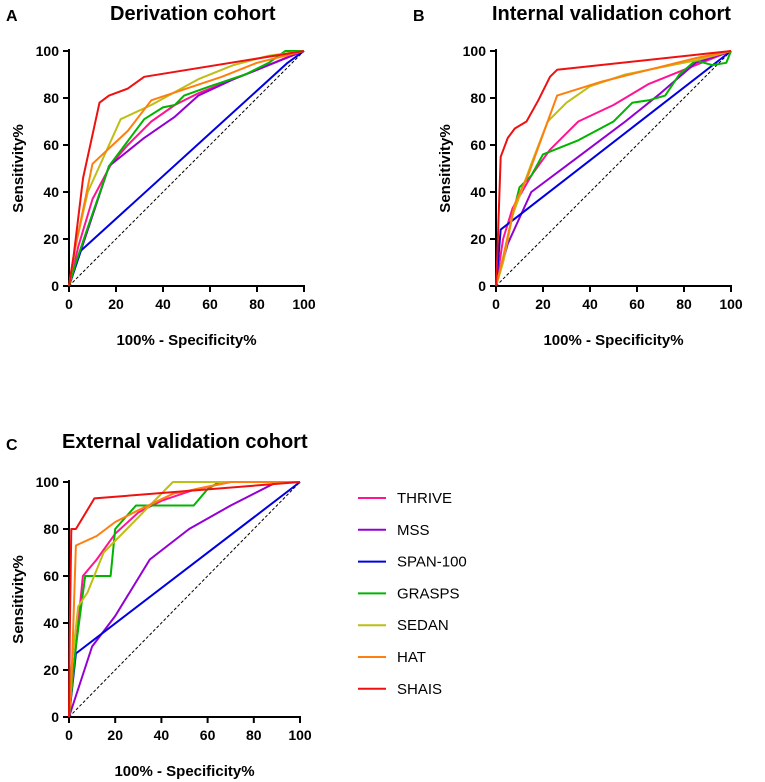  I want to click on legend-item: THRIVE, so click(405, 498).